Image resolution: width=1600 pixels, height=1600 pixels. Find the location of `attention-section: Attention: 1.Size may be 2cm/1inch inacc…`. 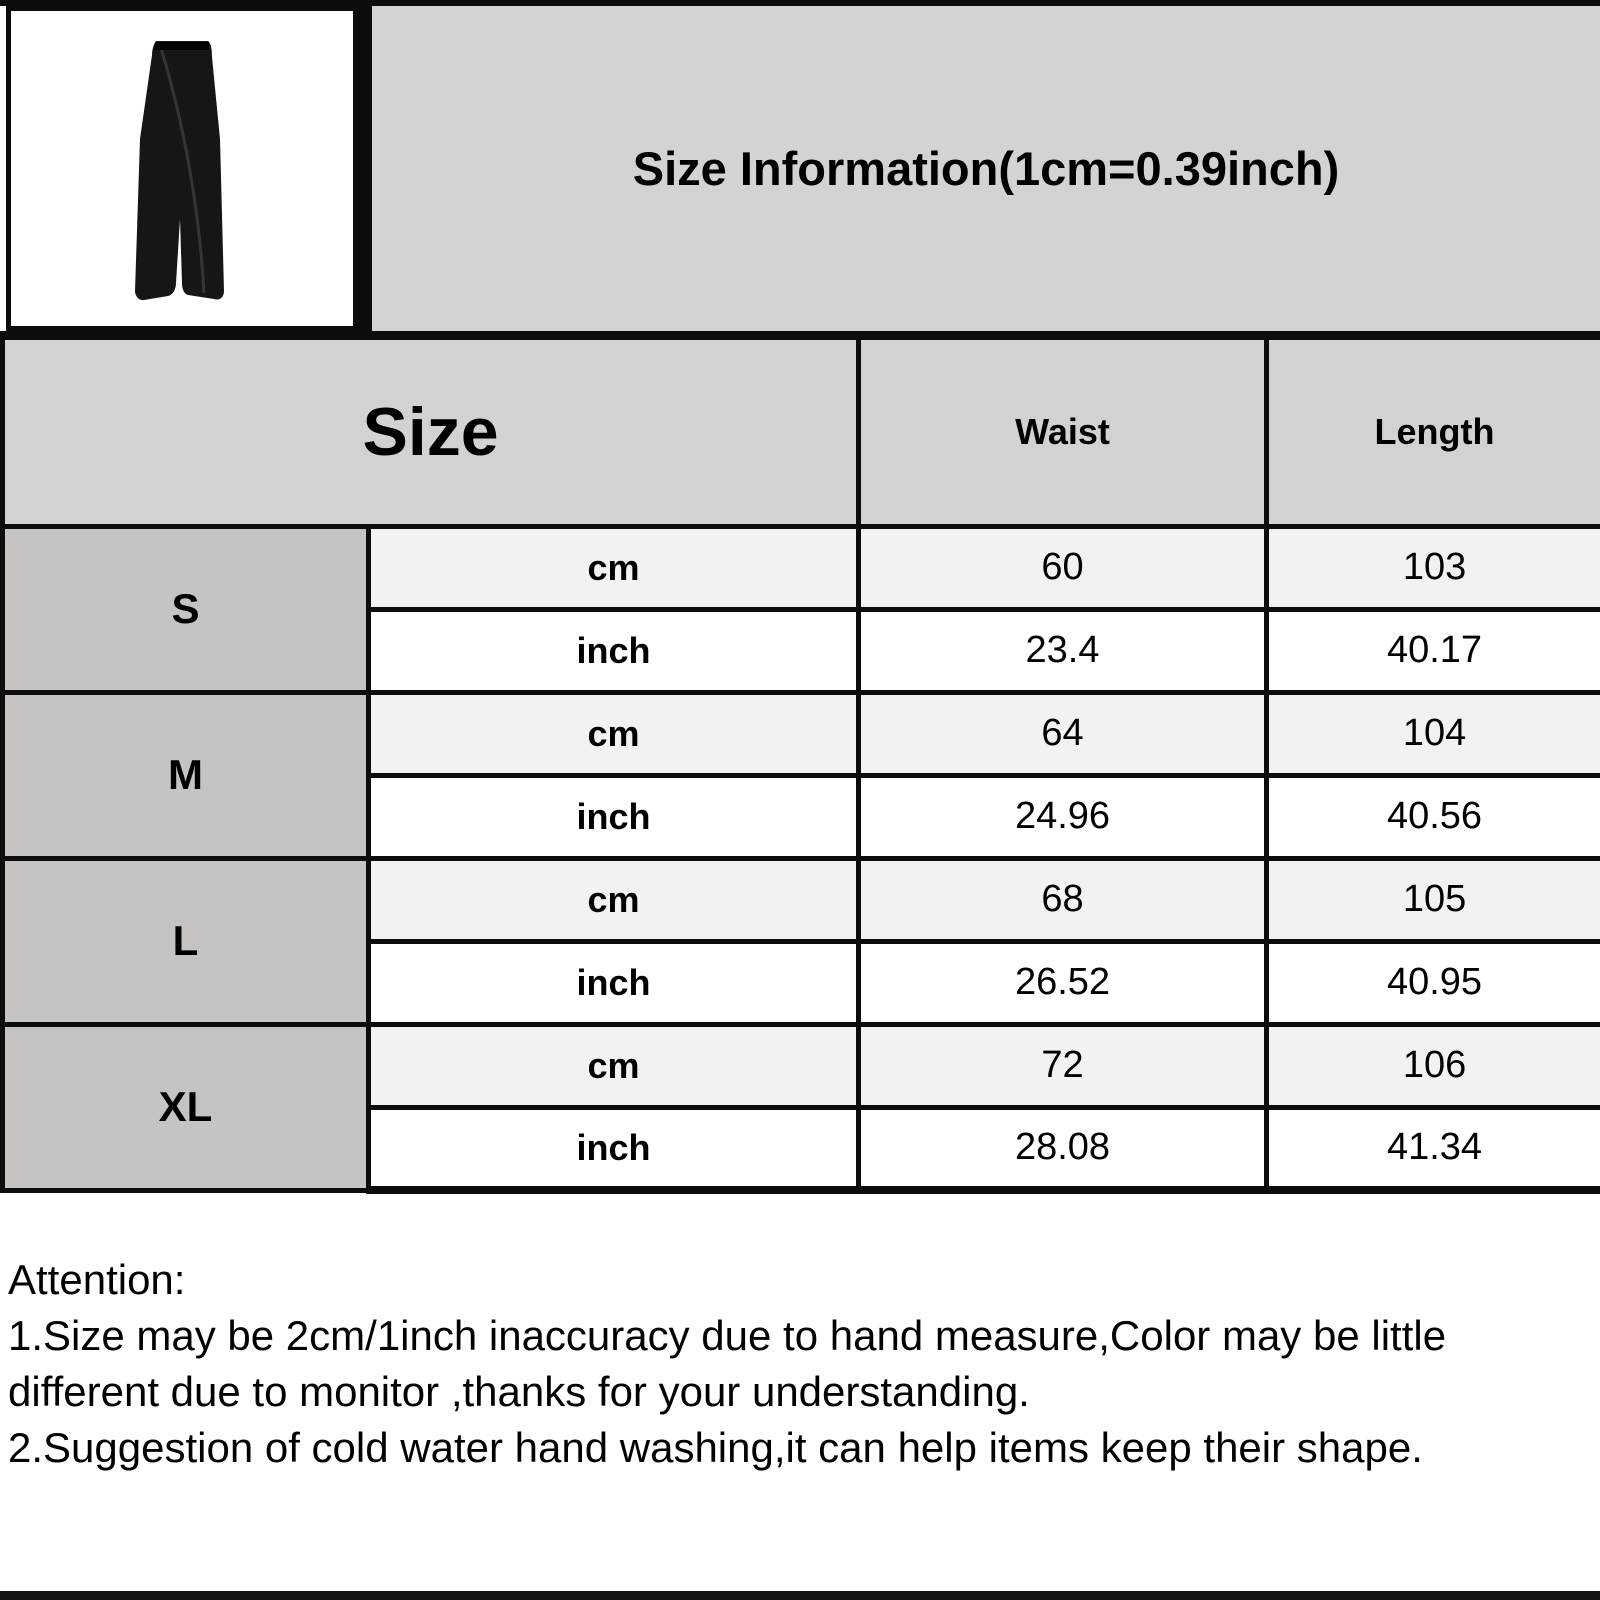

attention-section: Attention: 1.Size may be 2cm/1inch inacc… is located at coordinates (800, 1364).